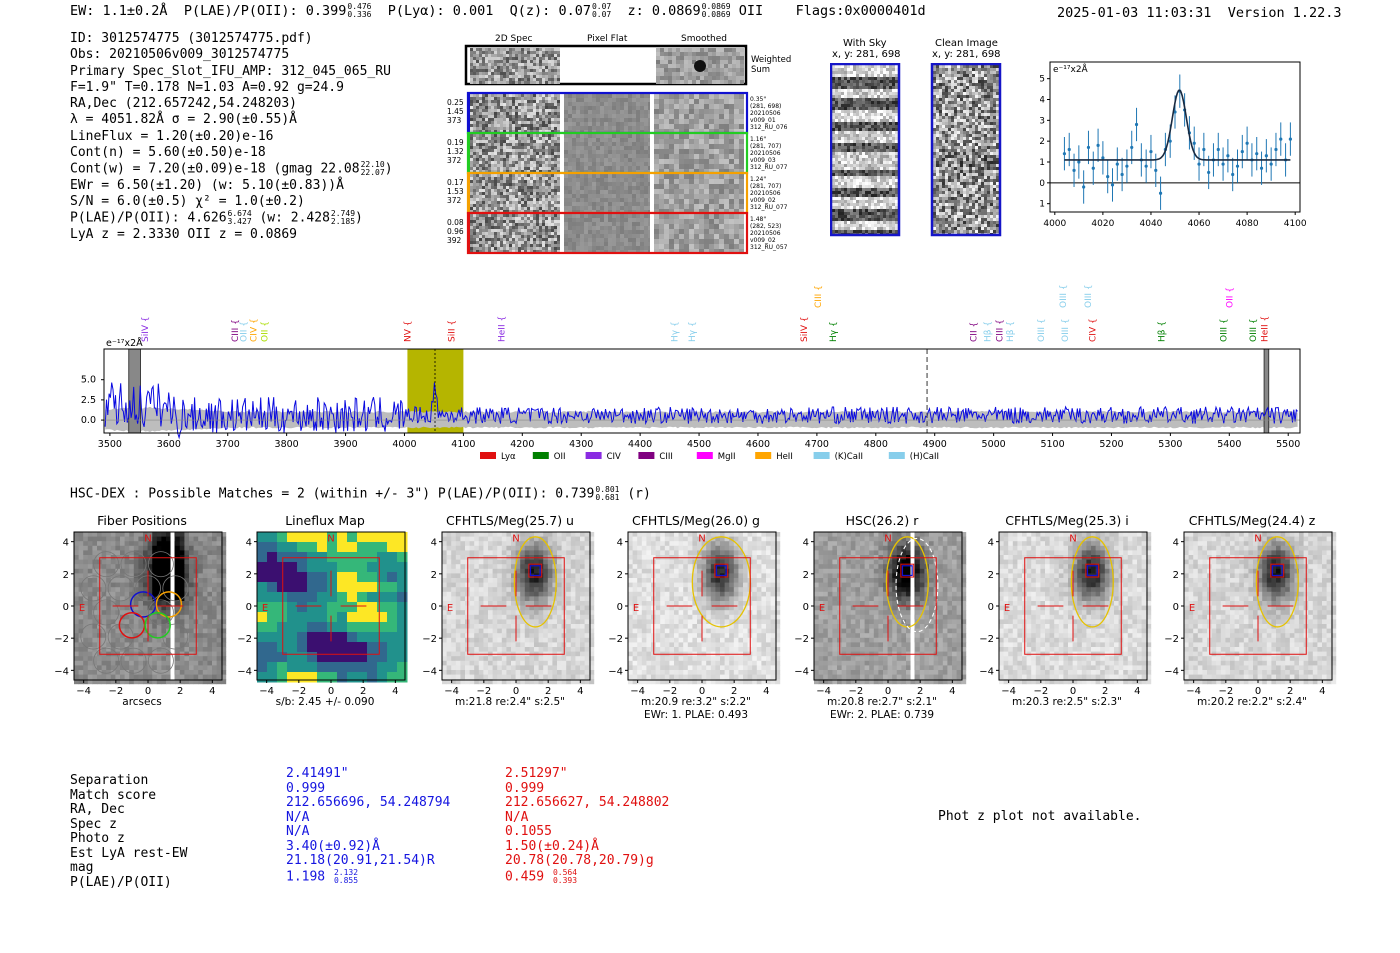 This screenshot has width=1400, height=953. I want to click on x-tick-label: 3800, so click(287, 444).